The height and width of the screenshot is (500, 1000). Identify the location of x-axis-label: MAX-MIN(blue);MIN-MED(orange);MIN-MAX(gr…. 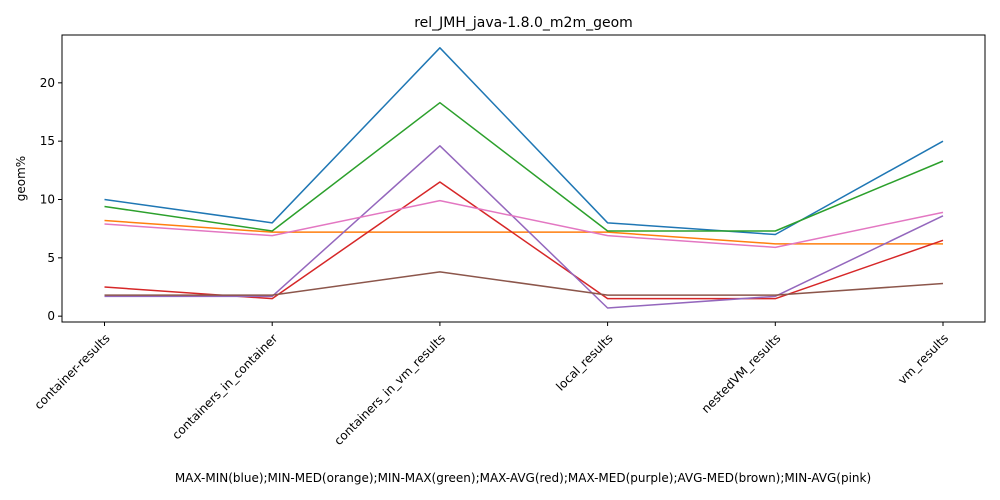
(523, 478).